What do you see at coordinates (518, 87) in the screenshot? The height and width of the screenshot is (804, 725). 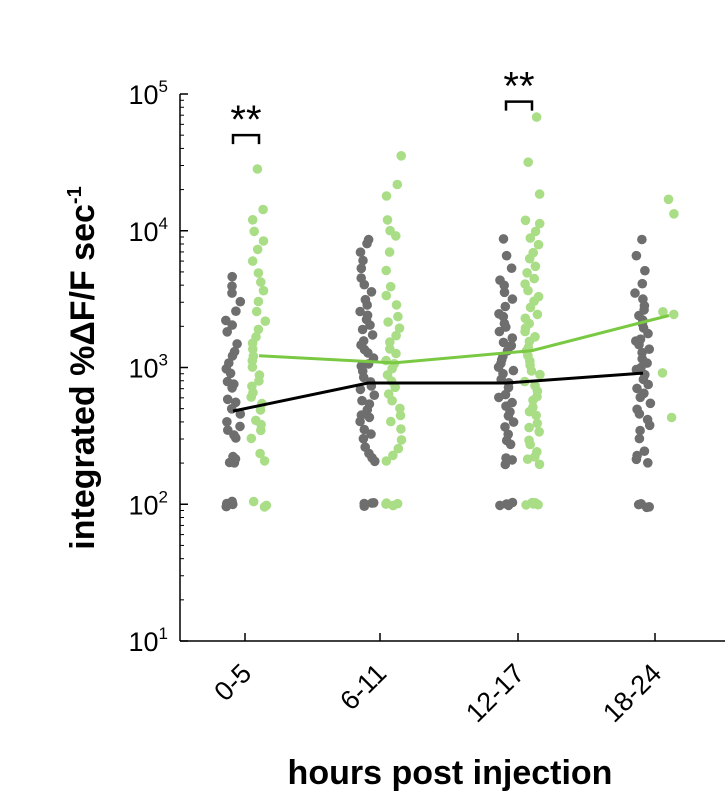 I see `significance-label: **` at bounding box center [518, 87].